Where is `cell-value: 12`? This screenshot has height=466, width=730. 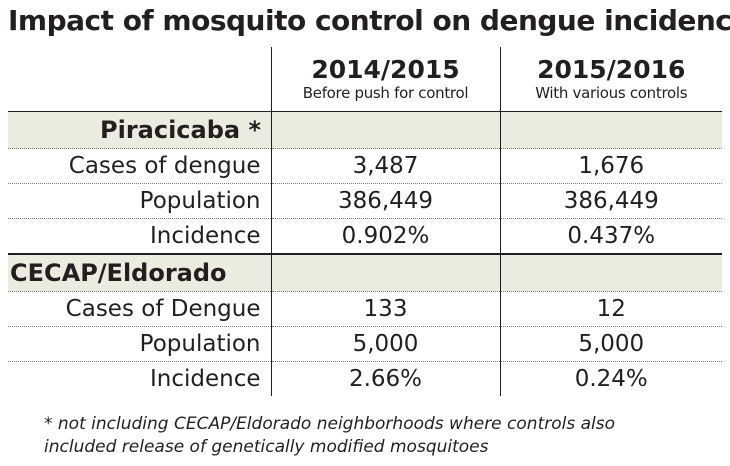
cell-value: 12 is located at coordinates (610, 309).